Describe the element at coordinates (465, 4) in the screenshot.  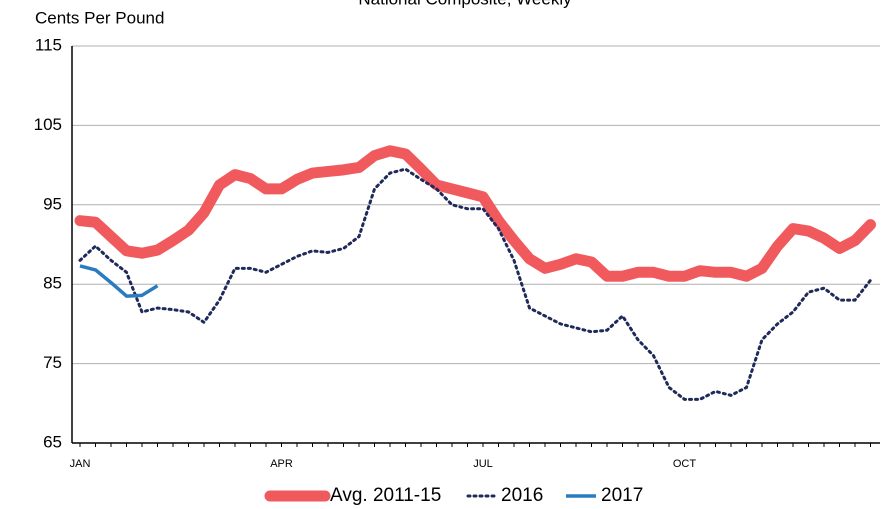
I see `chart-title: National Composite, Weekly` at that location.